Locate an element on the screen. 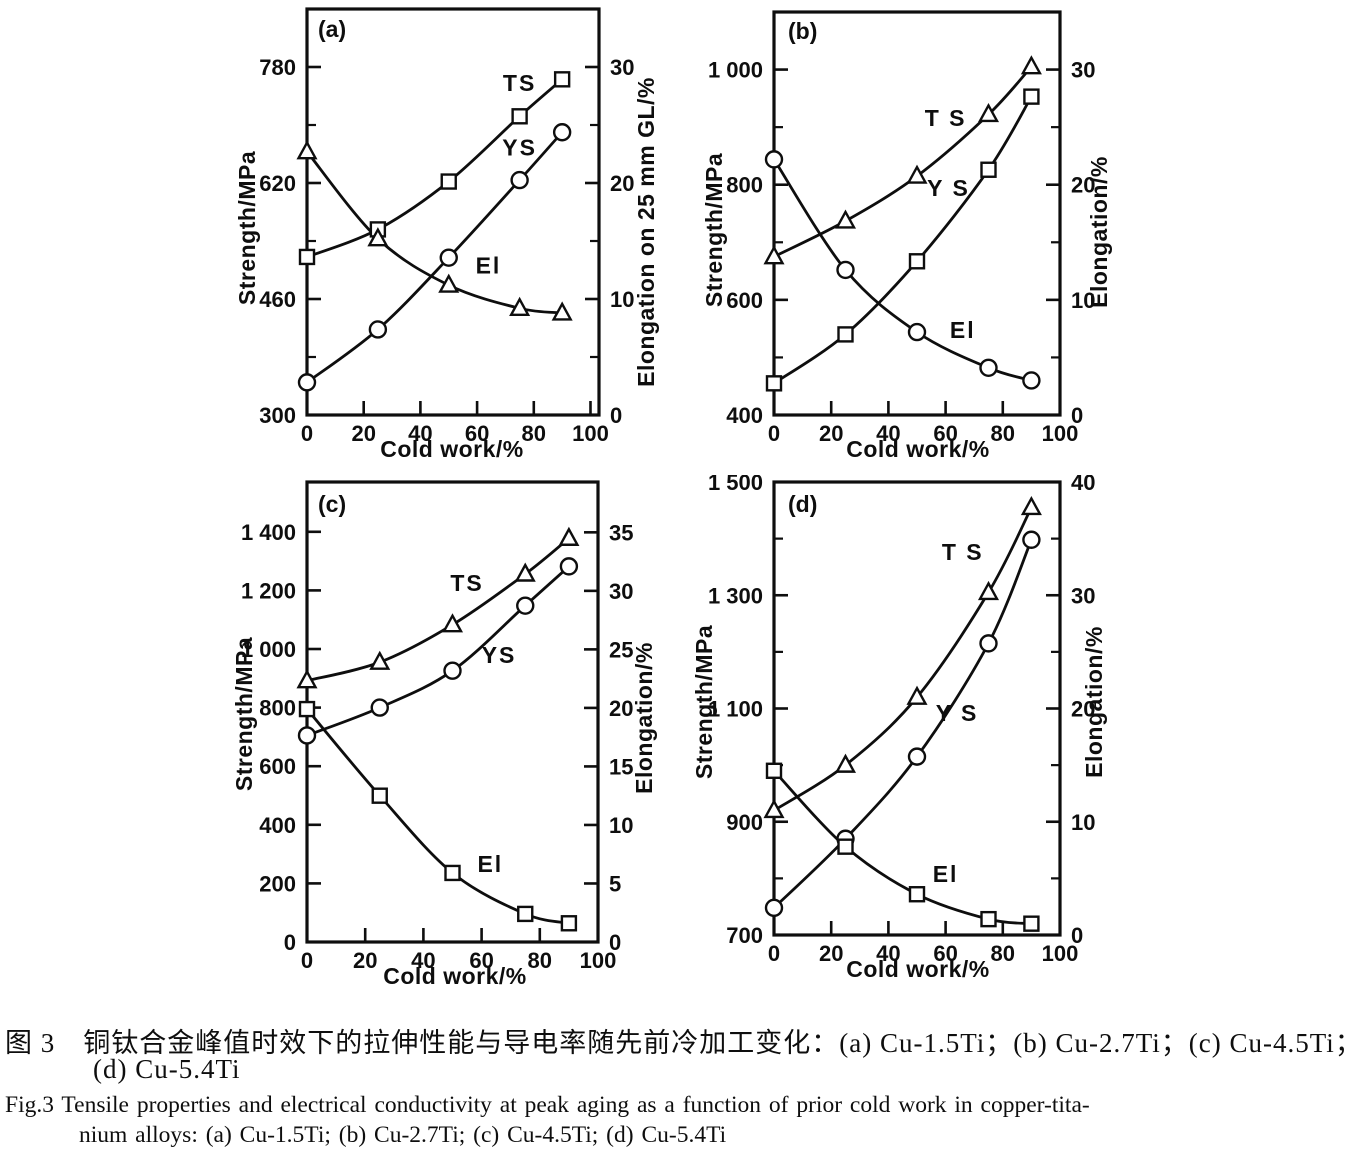 This screenshot has width=1365, height=1156. left-tick-label: 1 200 is located at coordinates (268, 590).